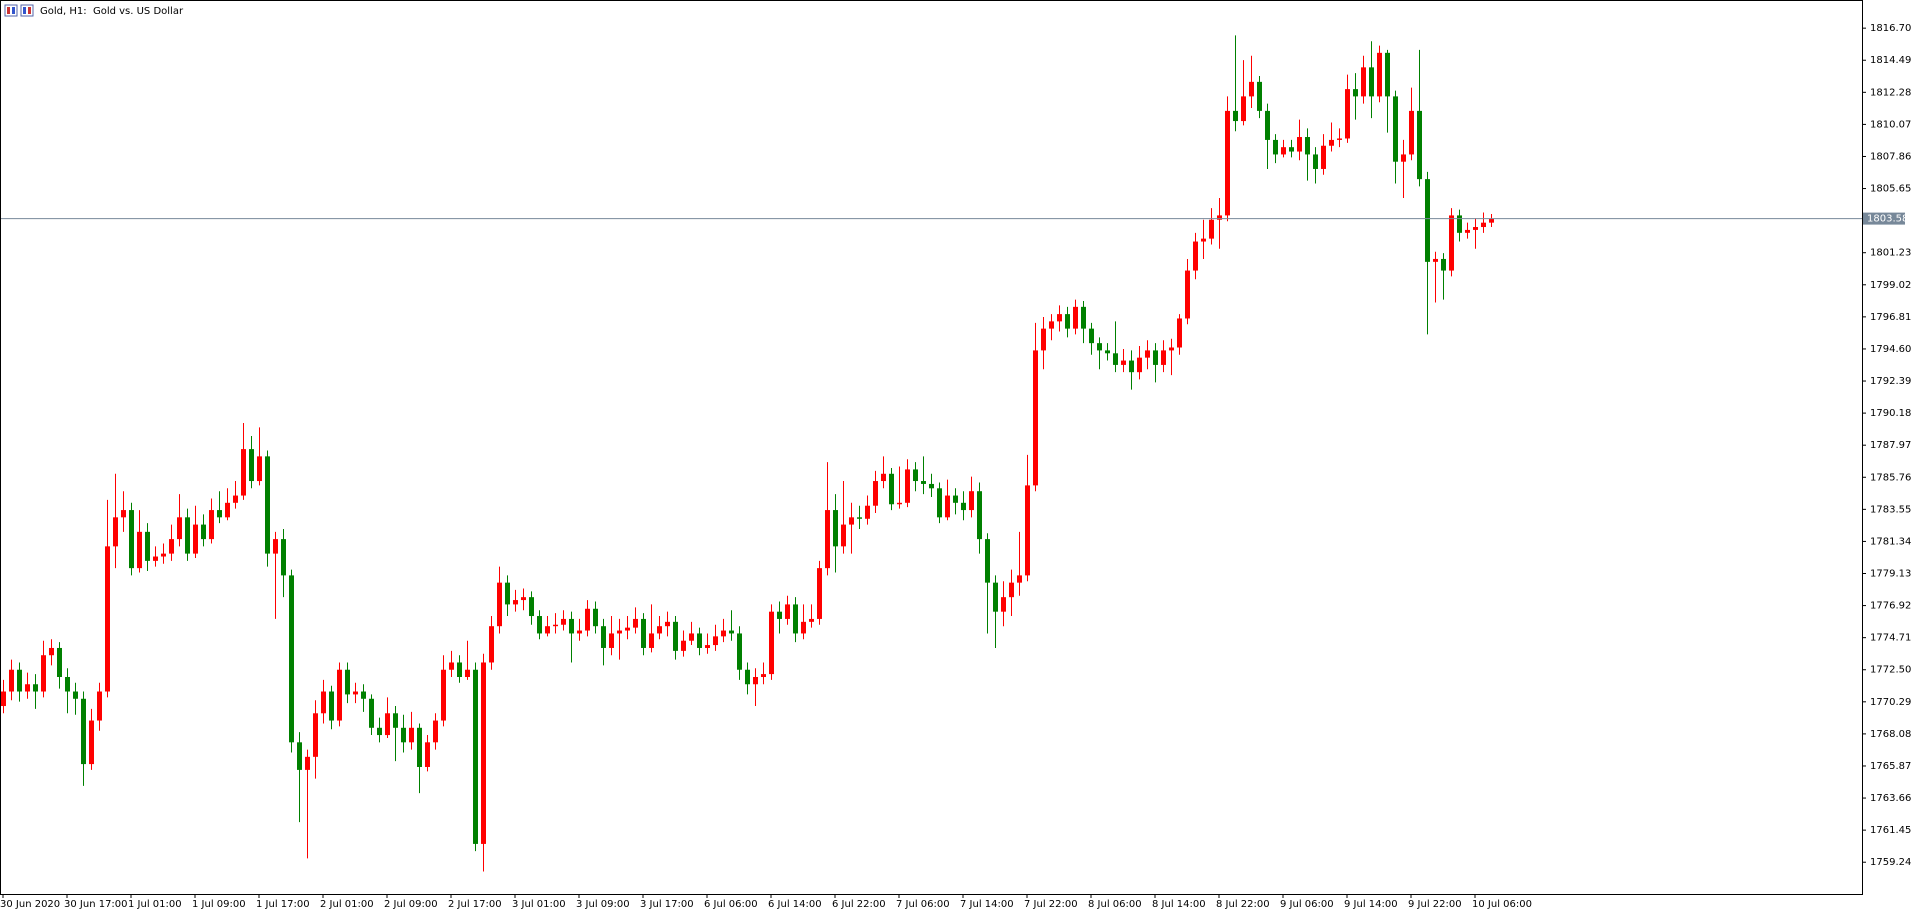 The image size is (1917, 919). Describe the element at coordinates (30, 904) in the screenshot. I see `x-tick-label: 30 Jun 2020` at that location.